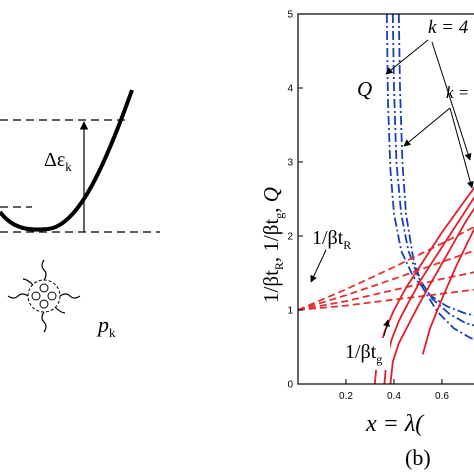  Describe the element at coordinates (395, 424) in the screenshot. I see `x-axis-label: x = λ(` at that location.